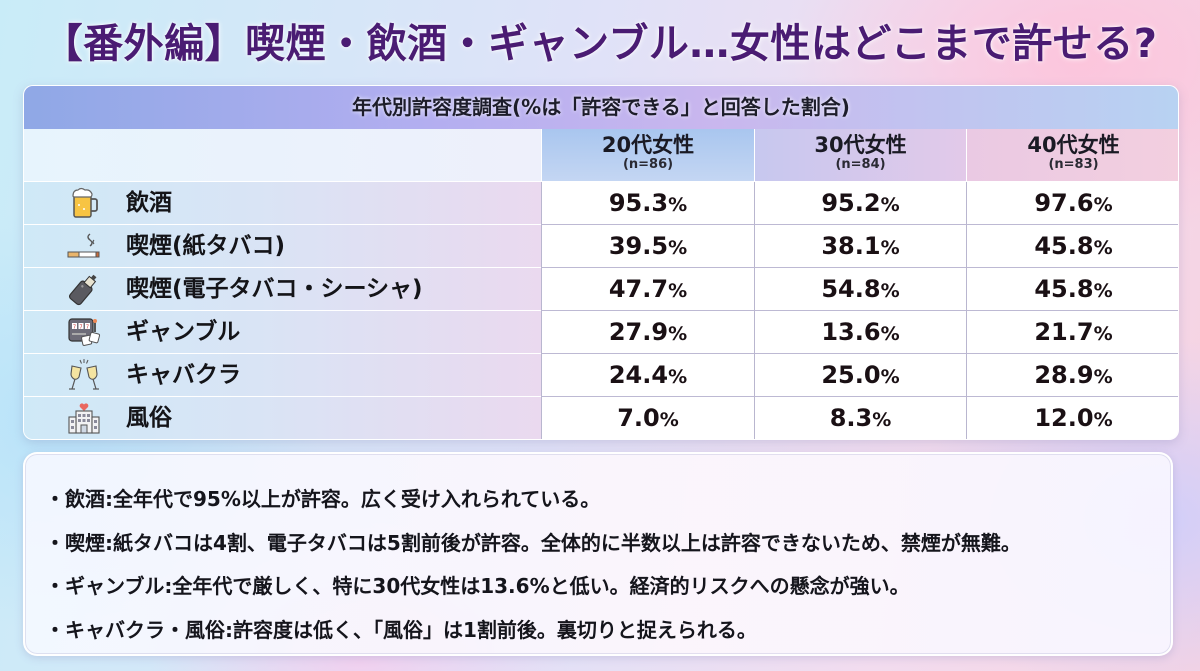 The height and width of the screenshot is (671, 1200). Describe the element at coordinates (860, 164) in the screenshot. I see `column-sample-size: (n=84)` at that location.